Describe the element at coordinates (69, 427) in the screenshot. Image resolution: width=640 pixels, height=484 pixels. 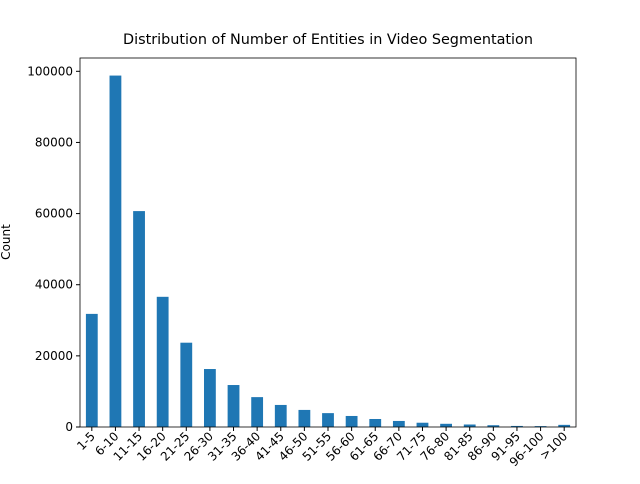
I see `y-tick-label: 0` at that location.